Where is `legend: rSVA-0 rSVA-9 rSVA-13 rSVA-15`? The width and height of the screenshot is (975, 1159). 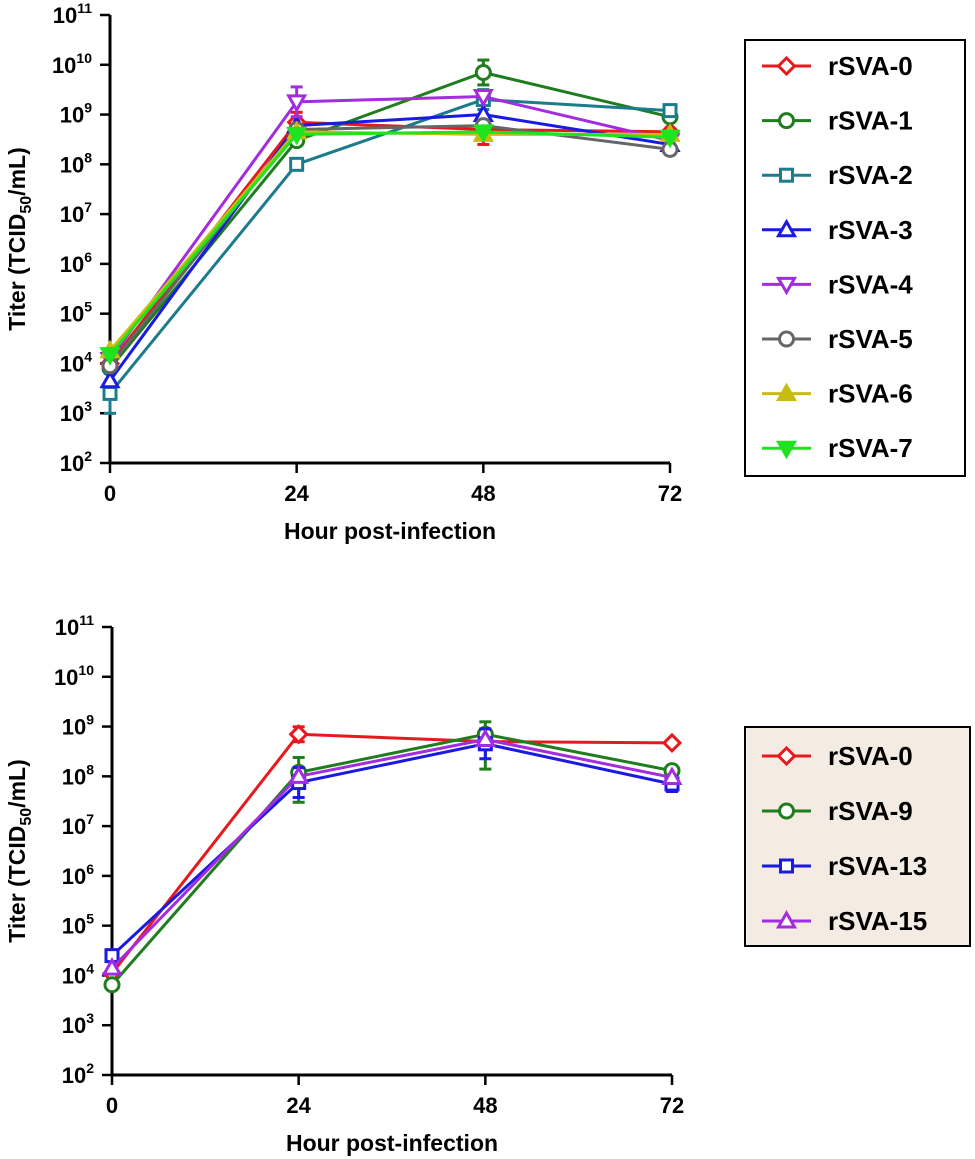
legend: rSVA-0 rSVA-9 rSVA-13 rSVA-15 is located at coordinates (857, 836).